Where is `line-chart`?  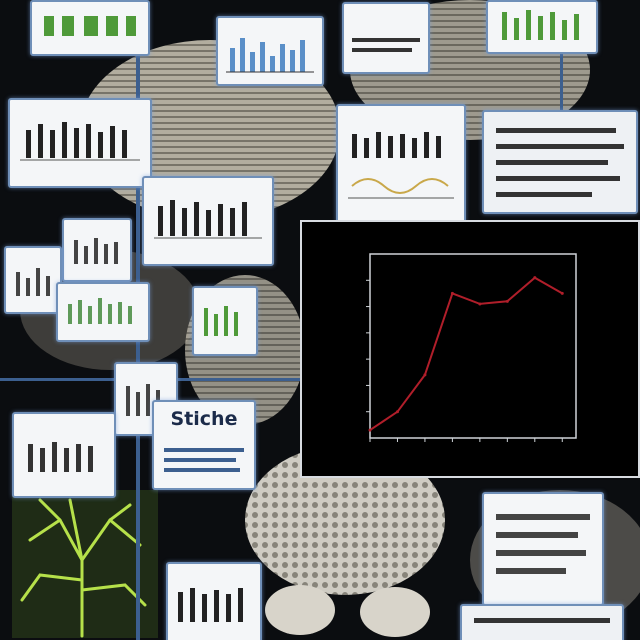 line-chart is located at coordinates (471, 347).